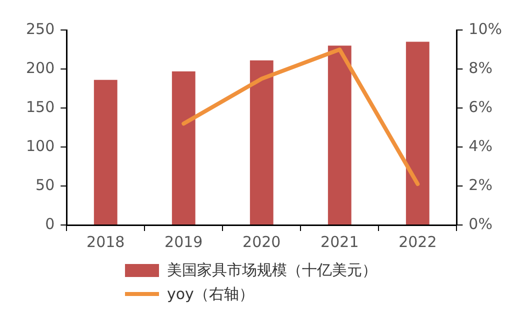  What do you see at coordinates (480, 107) in the screenshot?
I see `y2-tick-label: 6%` at bounding box center [480, 107].